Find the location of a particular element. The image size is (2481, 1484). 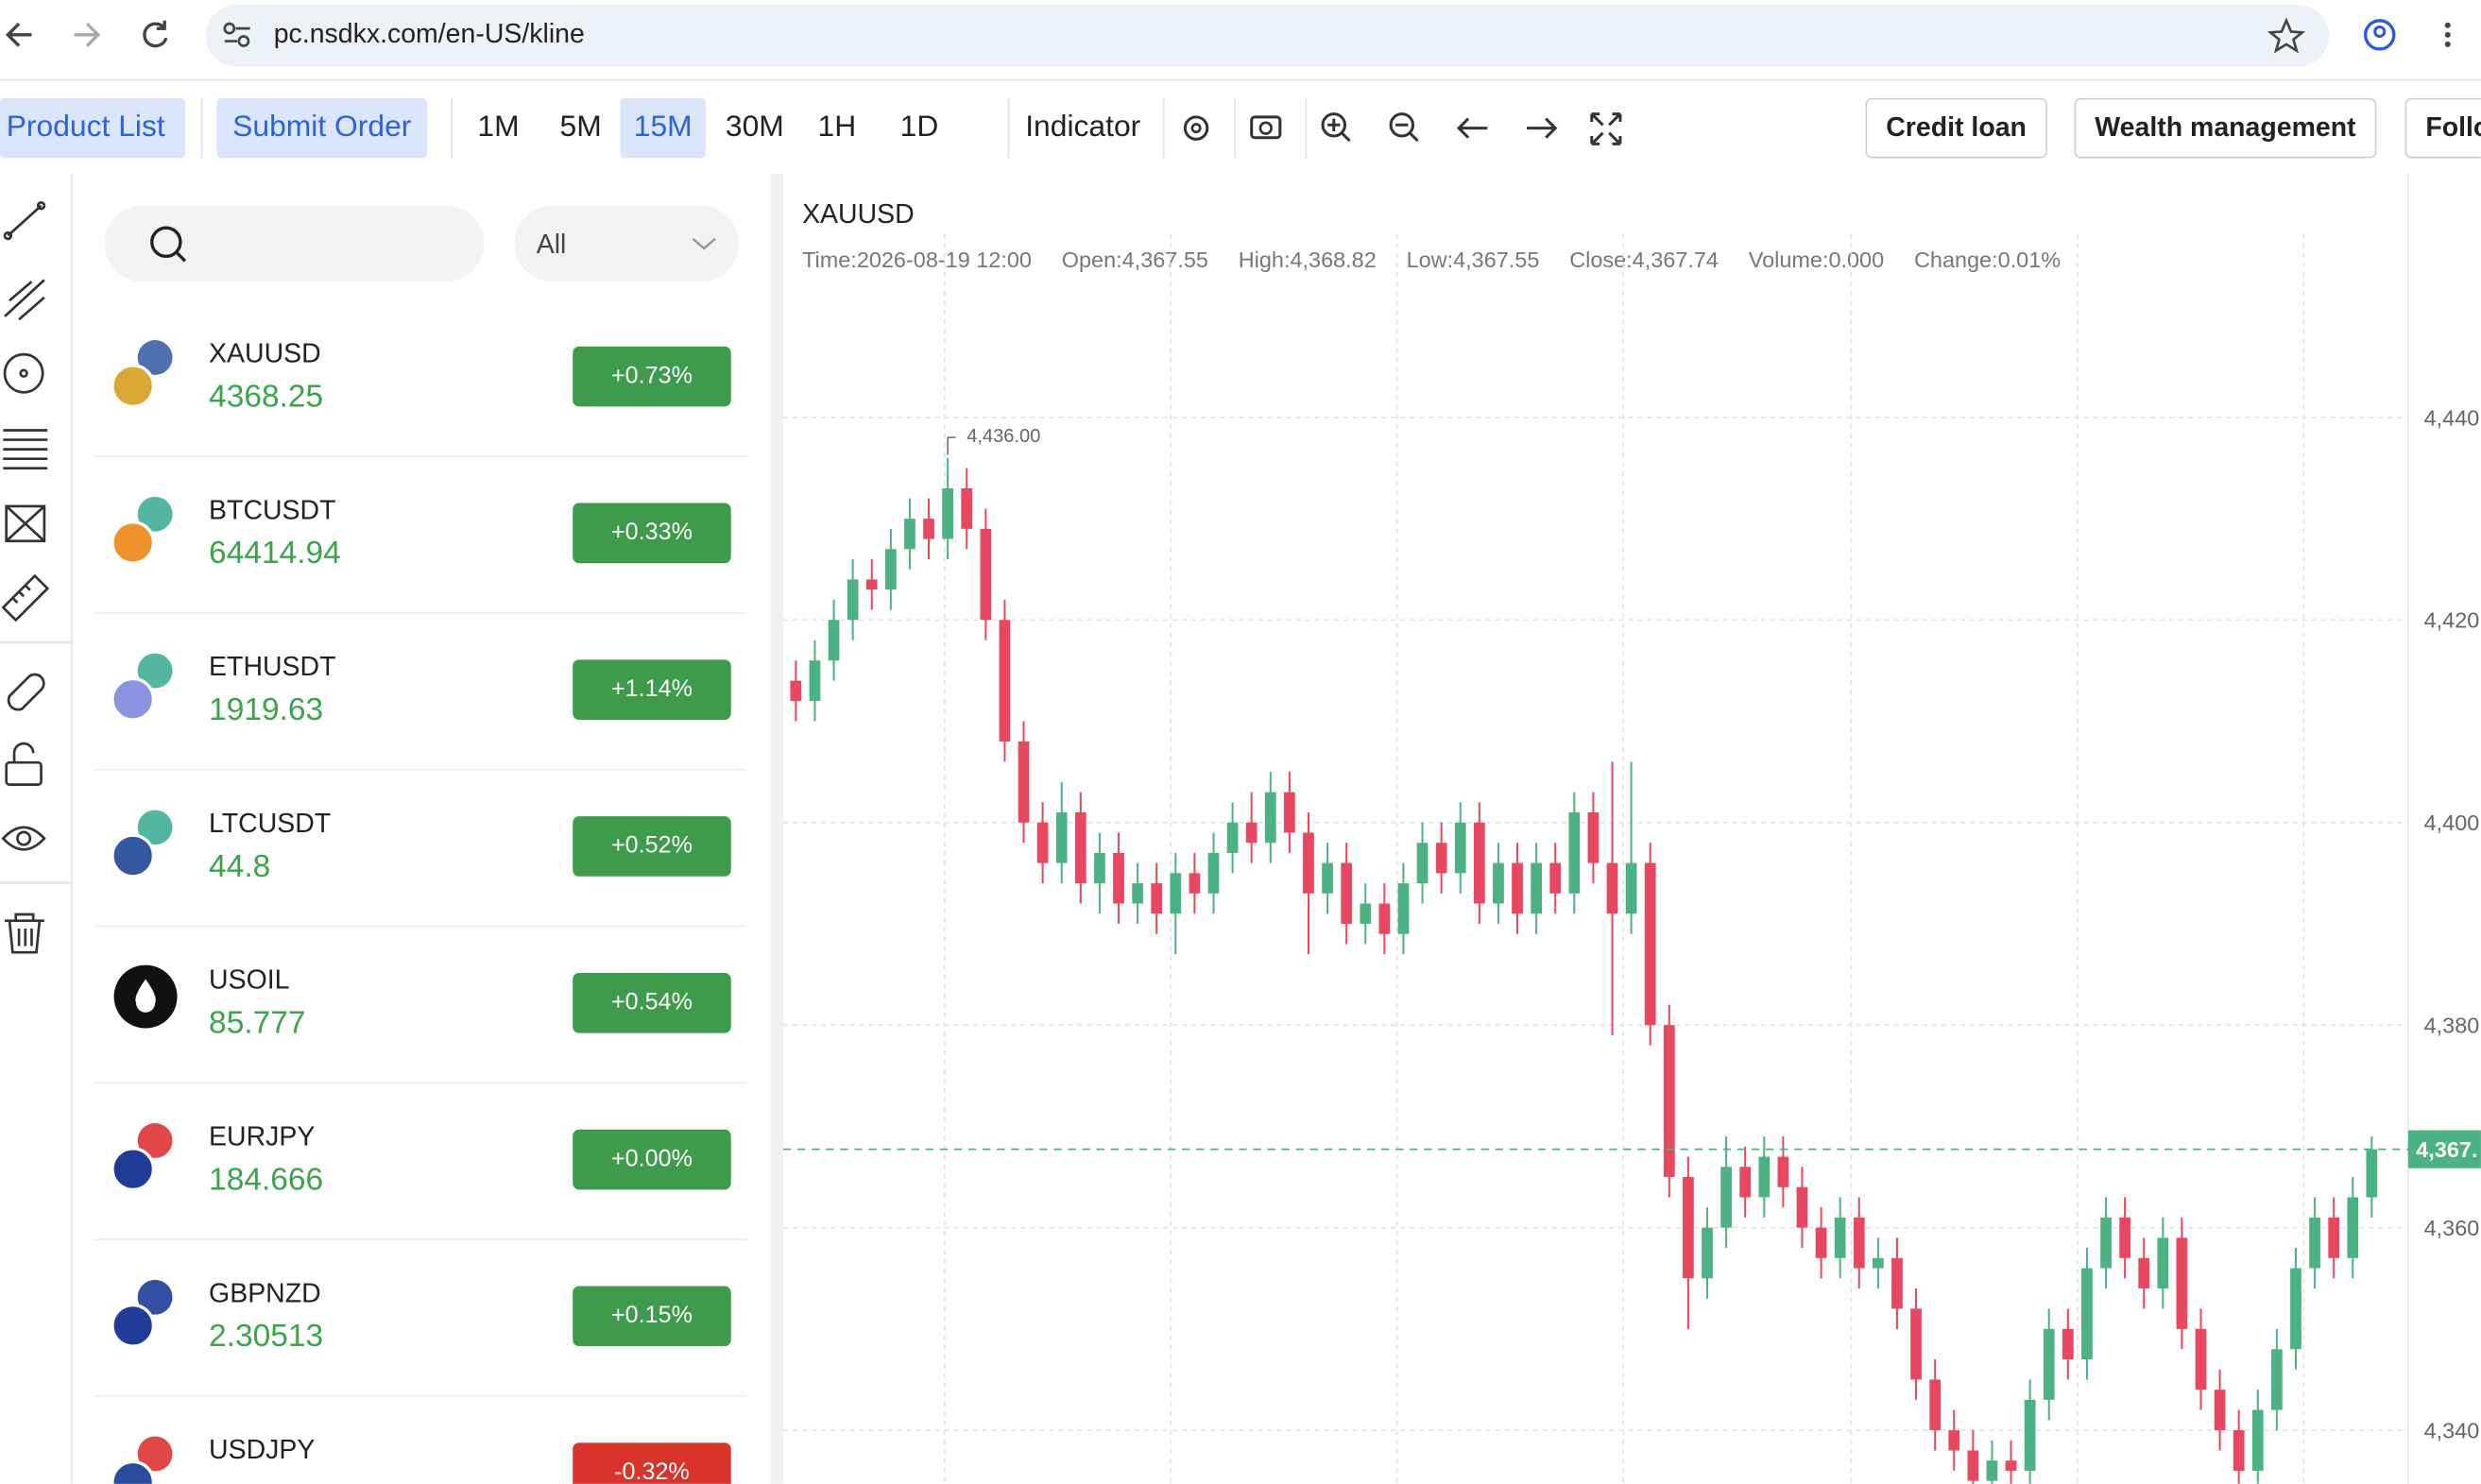

product-symbol: LTCUSDT is located at coordinates (270, 824).